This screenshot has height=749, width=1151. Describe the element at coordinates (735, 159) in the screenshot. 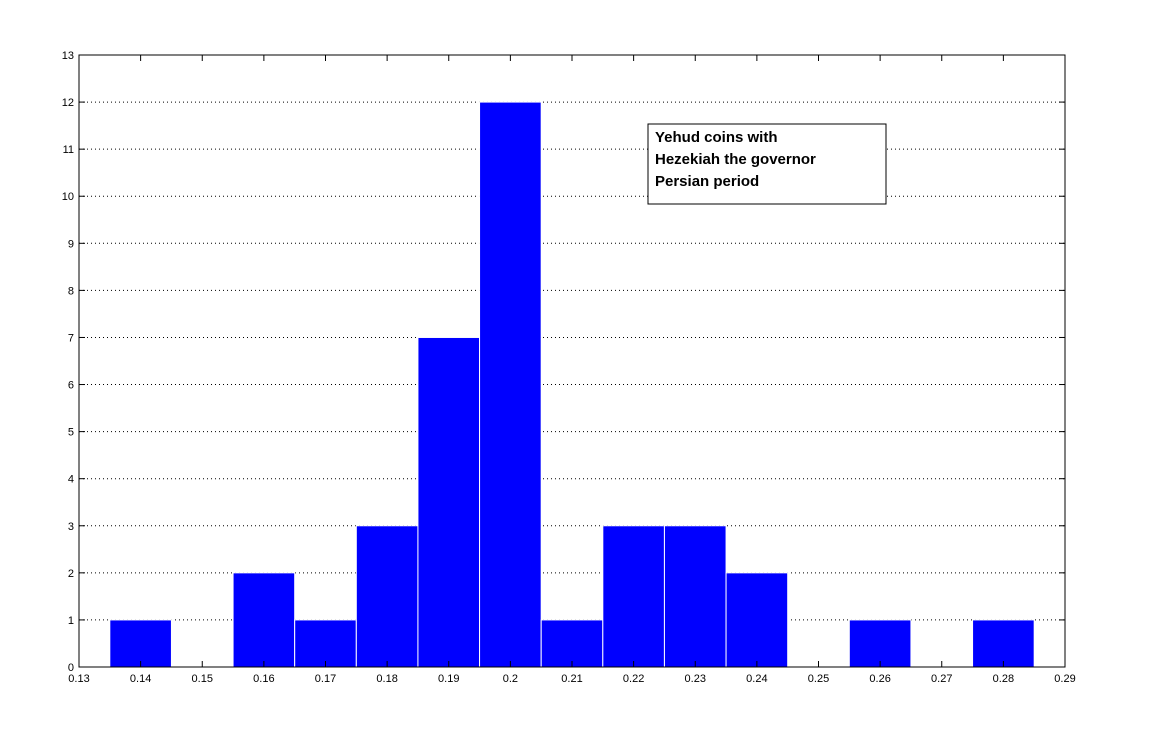

I see `annotation-text: Hezekiah the governor` at that location.